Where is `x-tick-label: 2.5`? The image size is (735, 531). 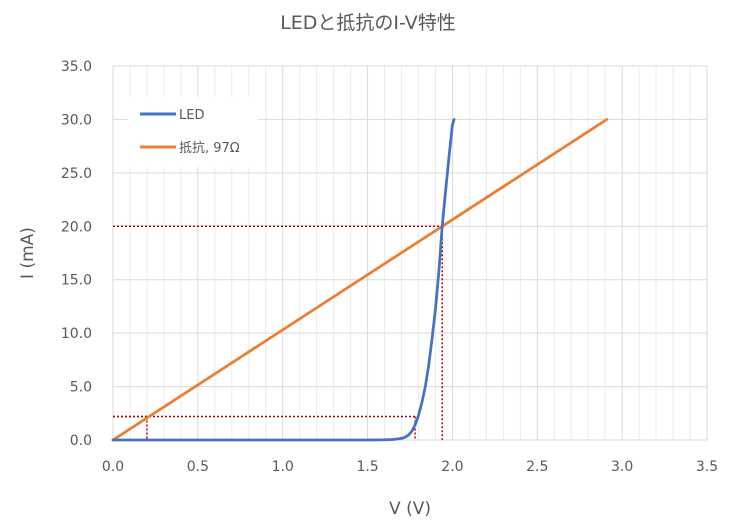
x-tick-label: 2.5 is located at coordinates (537, 467).